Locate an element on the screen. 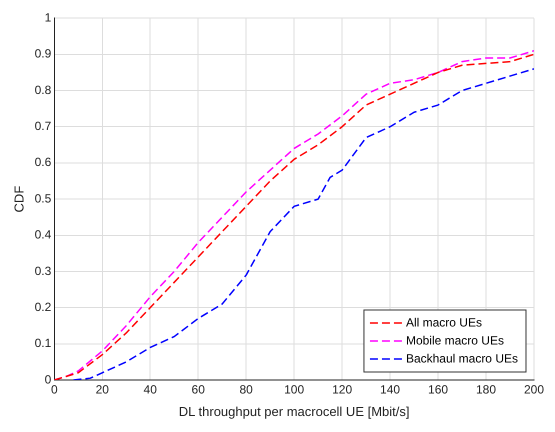 The width and height of the screenshot is (555, 432). y-tick-label: 0.6 is located at coordinates (43, 162).